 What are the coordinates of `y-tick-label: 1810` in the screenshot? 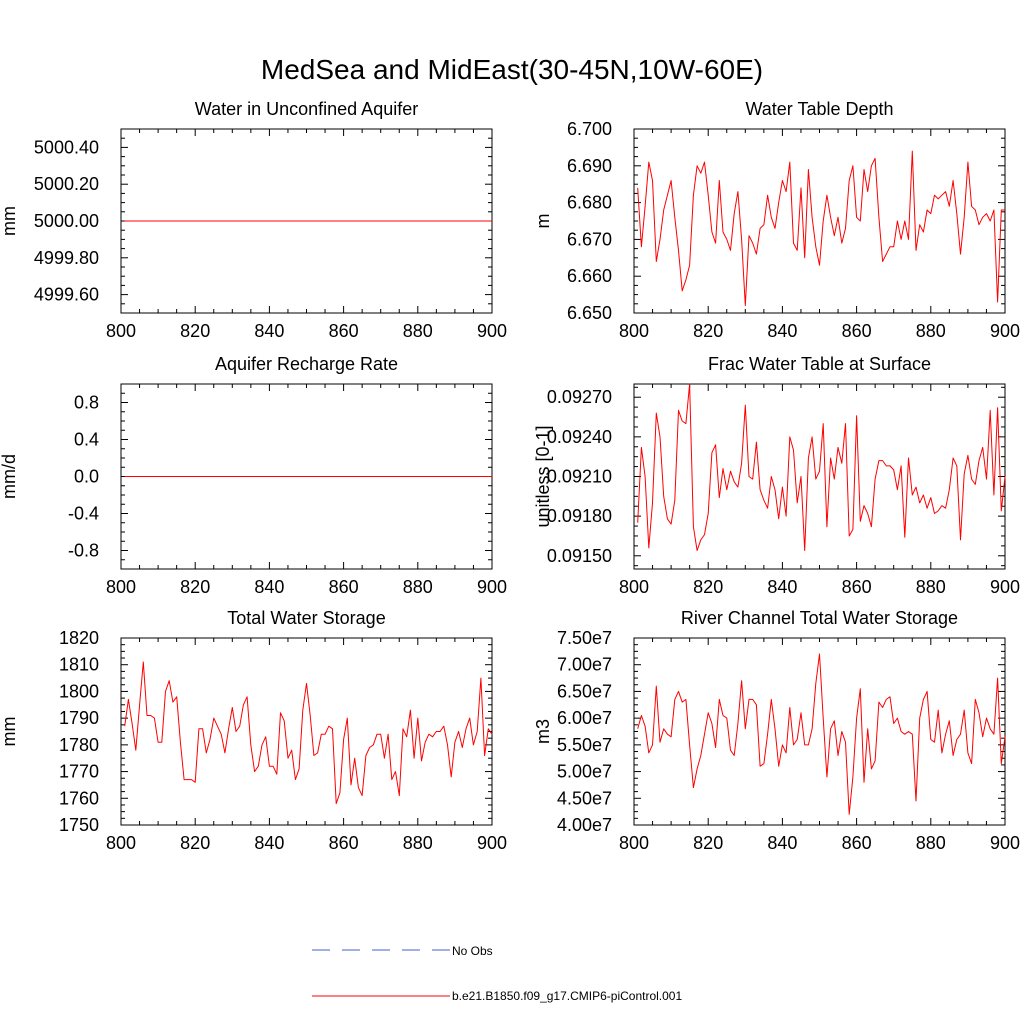 It's located at (79, 665).